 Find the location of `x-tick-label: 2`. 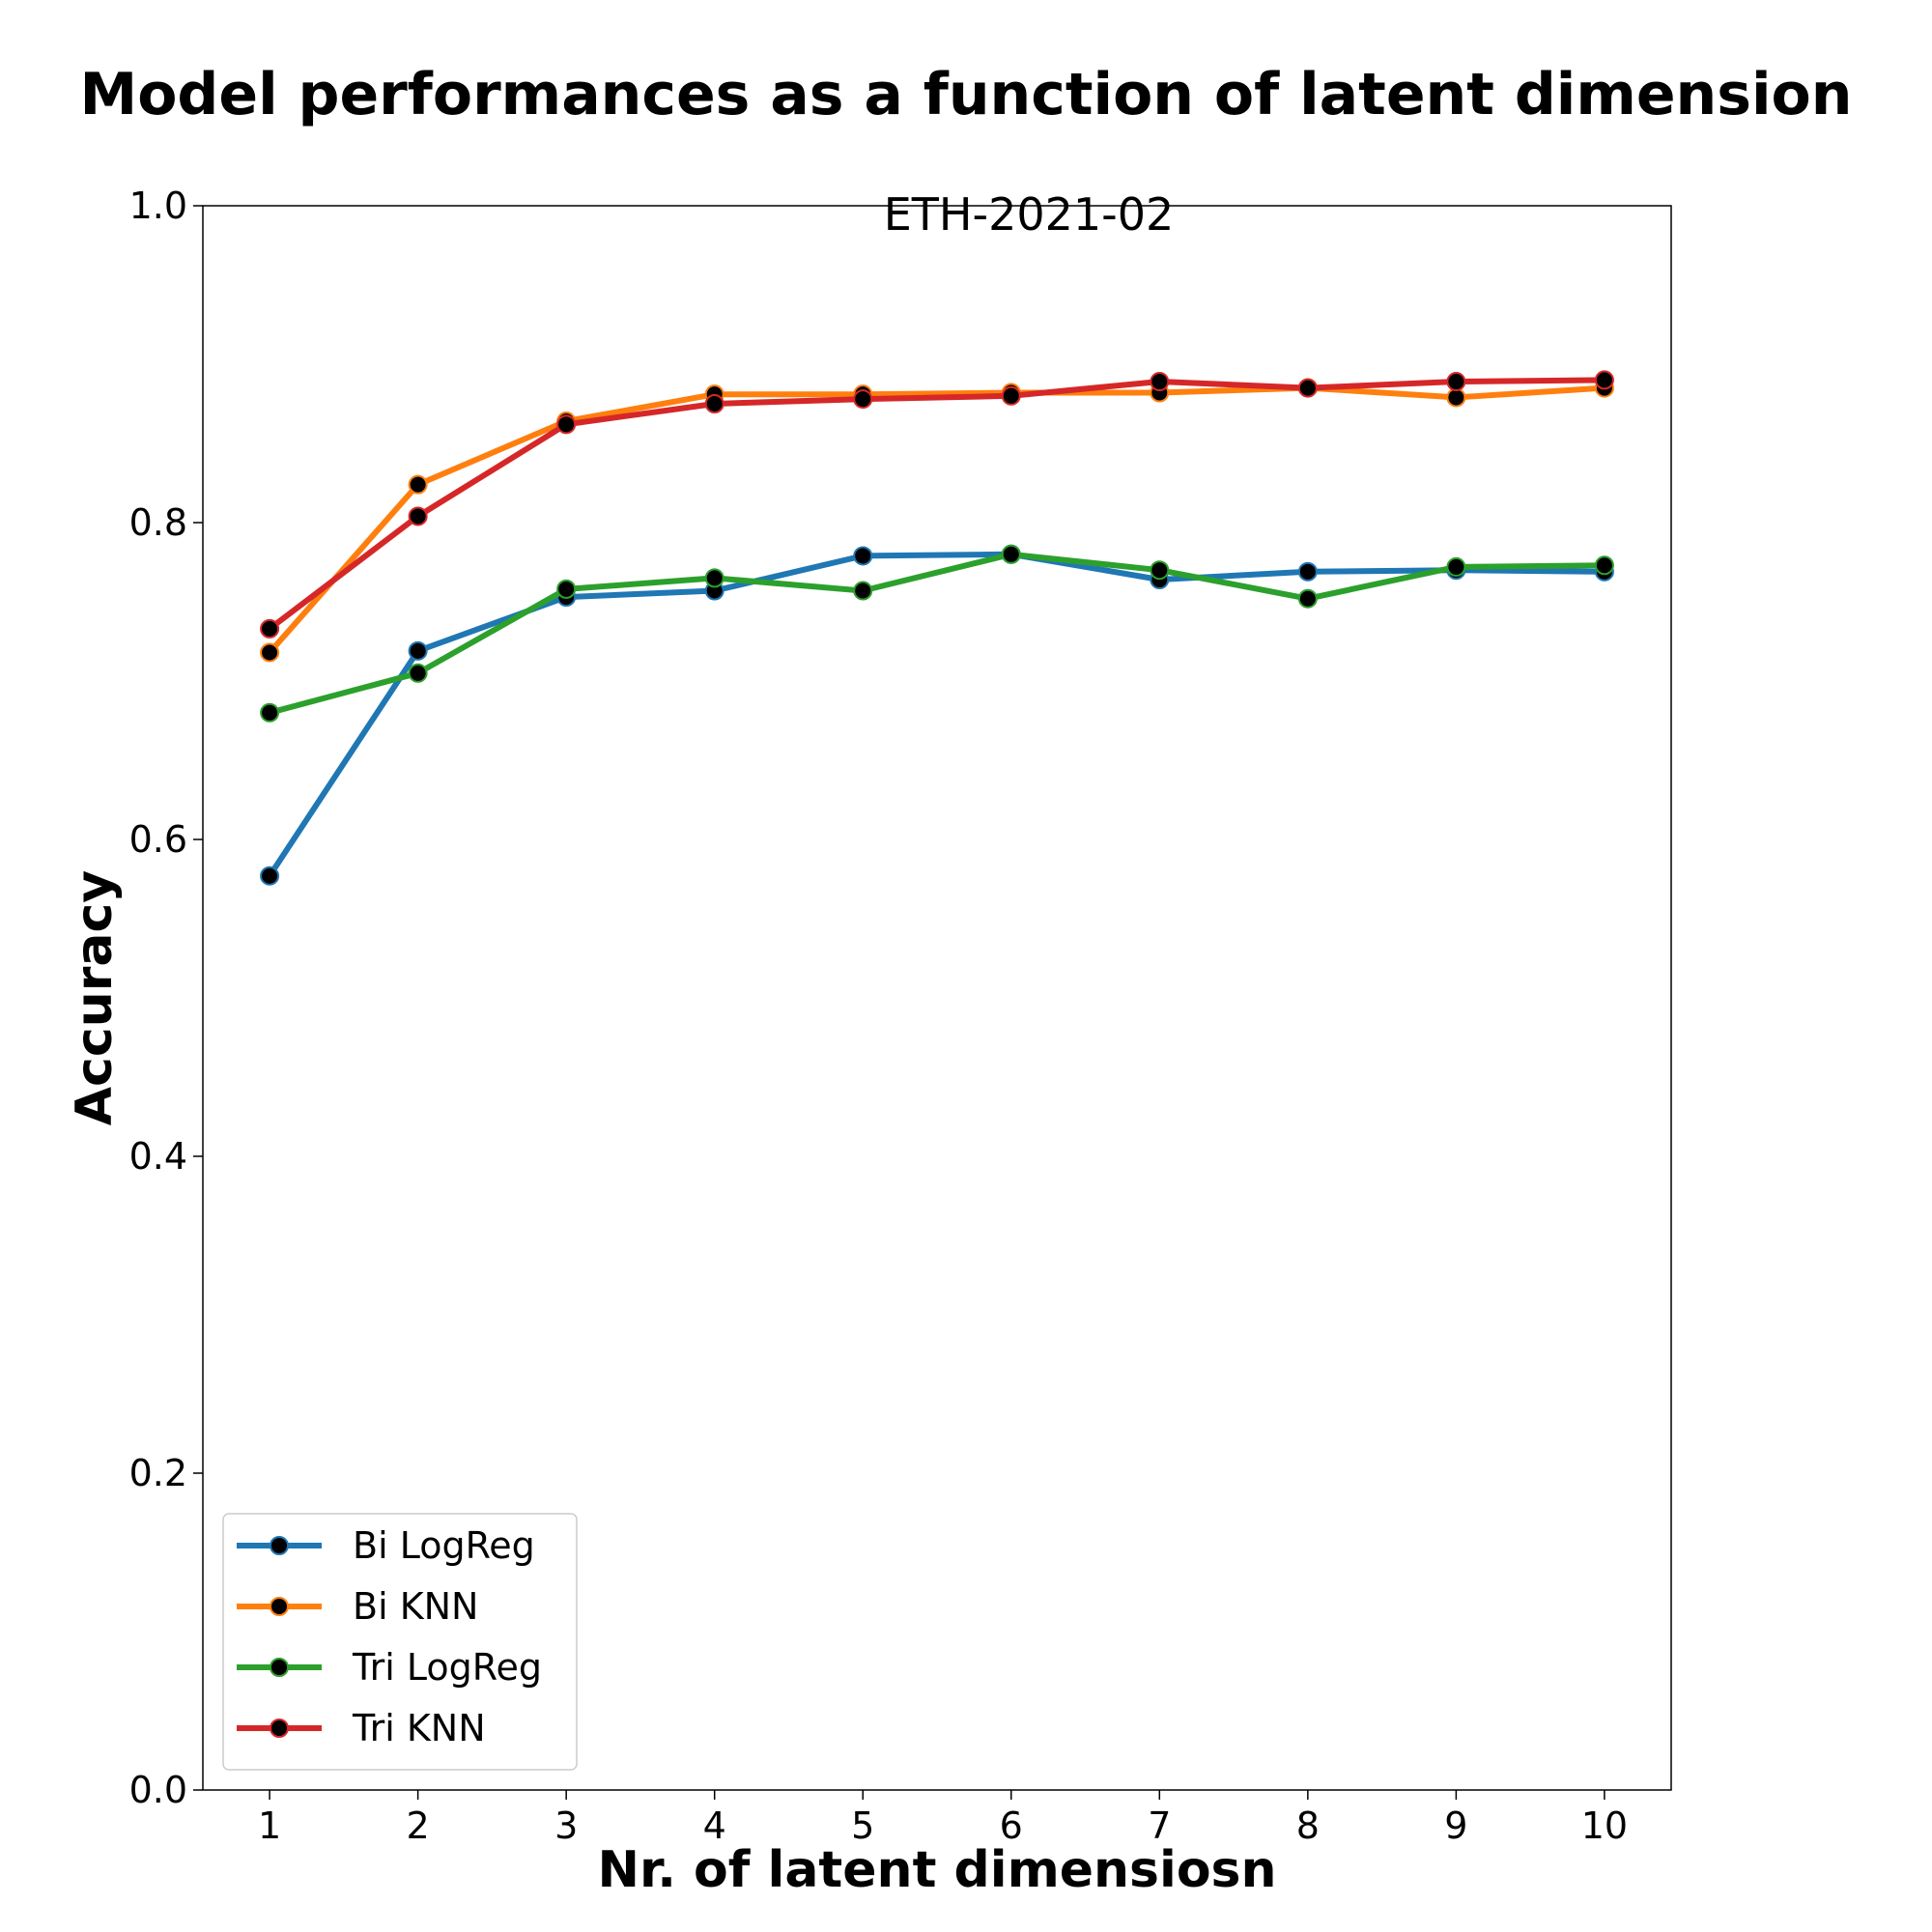

x-tick-label: 2 is located at coordinates (418, 1825).